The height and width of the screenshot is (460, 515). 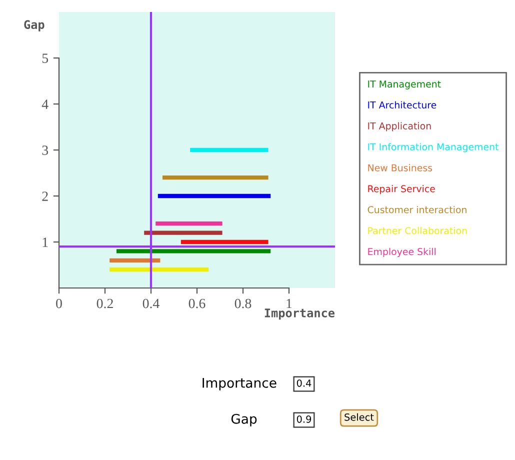 I want to click on y-tick-label: 4, so click(x=45, y=104).